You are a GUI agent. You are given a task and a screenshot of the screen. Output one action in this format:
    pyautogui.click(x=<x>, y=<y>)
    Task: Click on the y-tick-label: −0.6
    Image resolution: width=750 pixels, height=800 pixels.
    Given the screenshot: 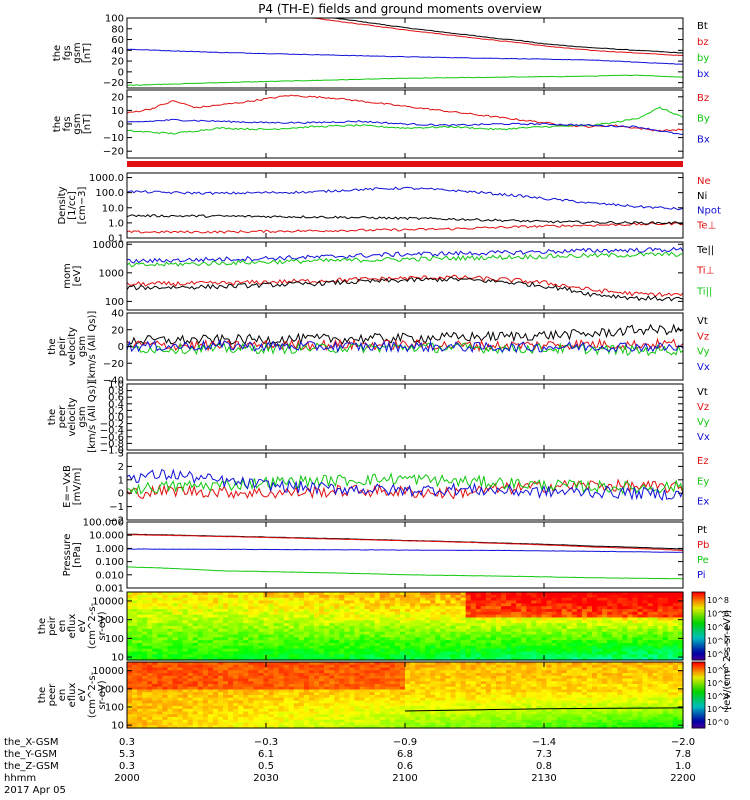 What is the action you would take?
    pyautogui.click(x=112, y=437)
    